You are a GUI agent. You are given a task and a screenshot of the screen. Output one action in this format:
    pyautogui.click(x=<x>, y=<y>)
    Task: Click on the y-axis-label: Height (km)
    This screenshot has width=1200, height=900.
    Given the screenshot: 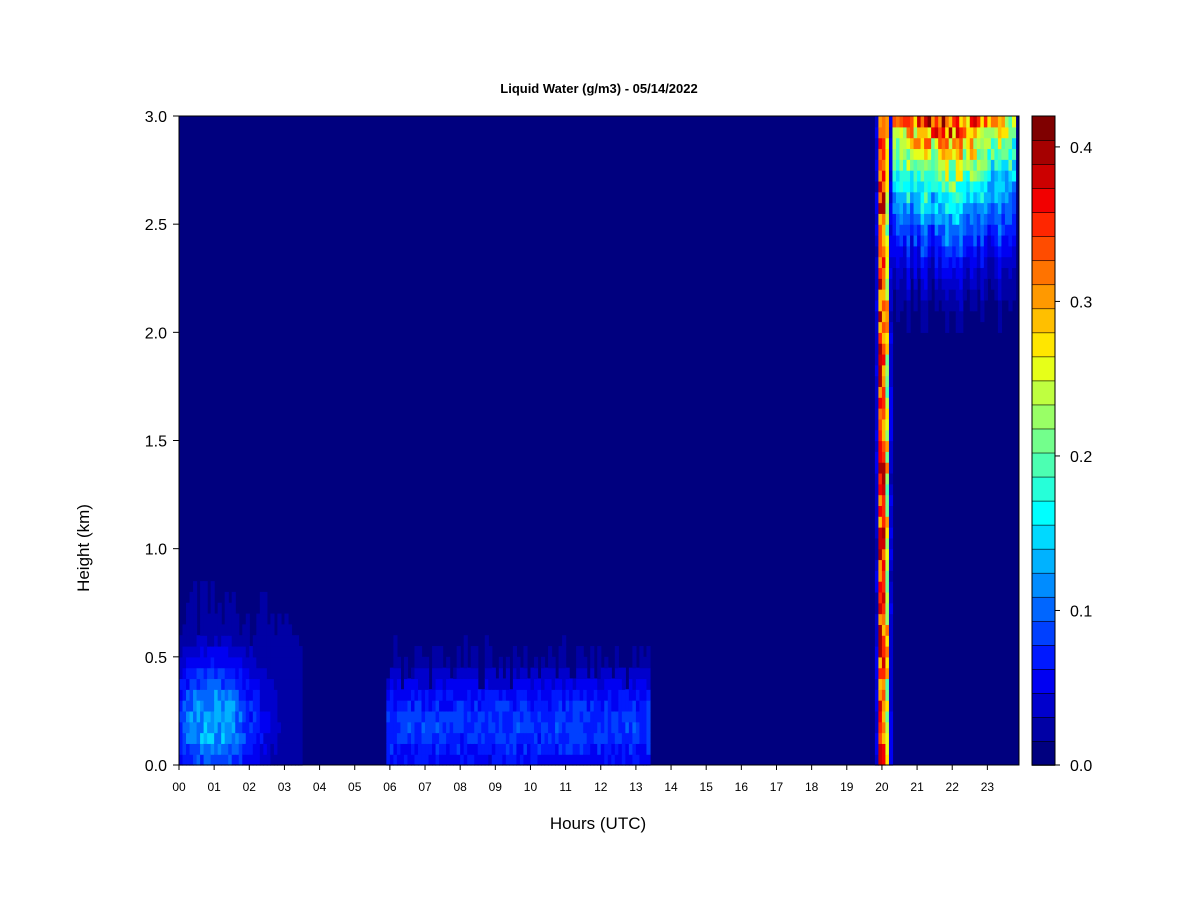 What is the action you would take?
    pyautogui.click(x=83, y=548)
    